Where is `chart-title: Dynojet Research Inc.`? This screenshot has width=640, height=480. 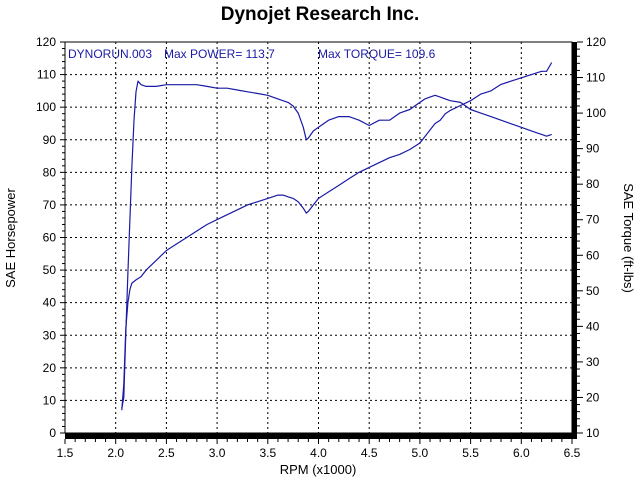 chart-title: Dynojet Research Inc. is located at coordinates (320, 14).